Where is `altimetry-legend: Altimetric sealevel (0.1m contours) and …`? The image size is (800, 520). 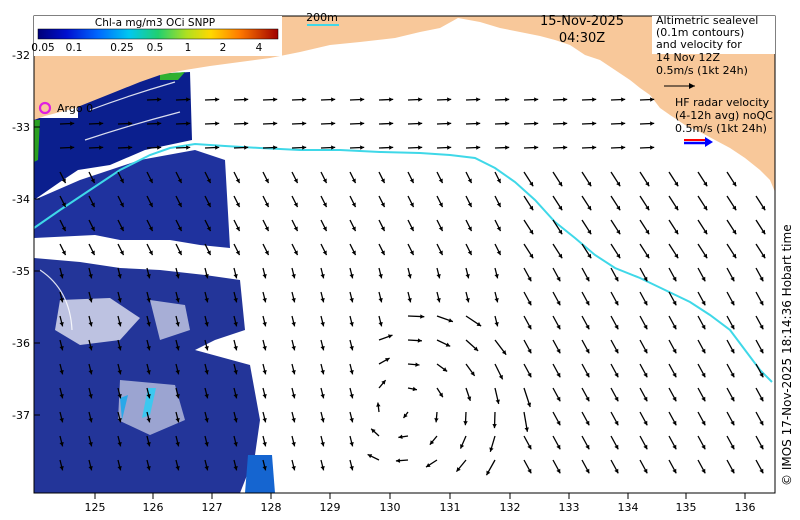
altimetry-legend: Altimetric sealevel (0.1m contours) and … is located at coordinates (713, 51).